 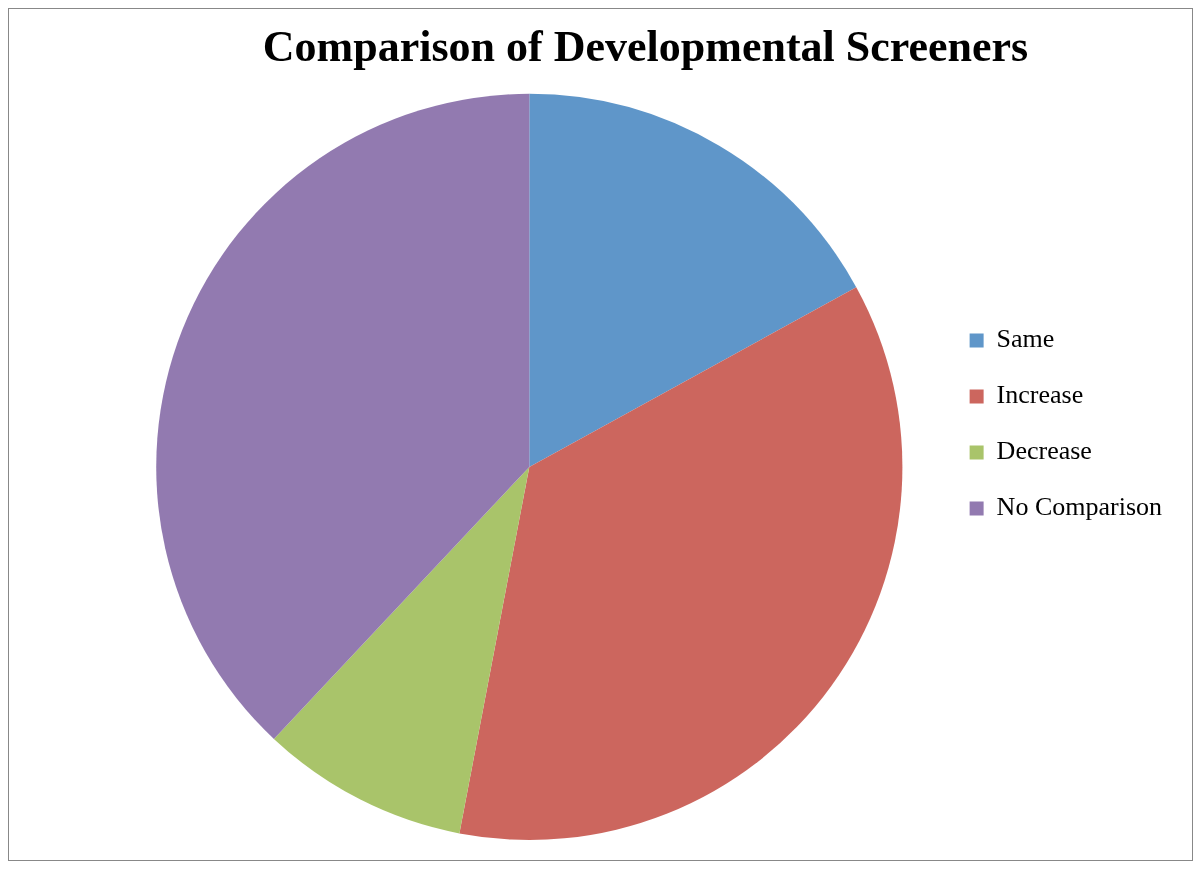 I want to click on legend-label: Increase, so click(x=1040, y=395).